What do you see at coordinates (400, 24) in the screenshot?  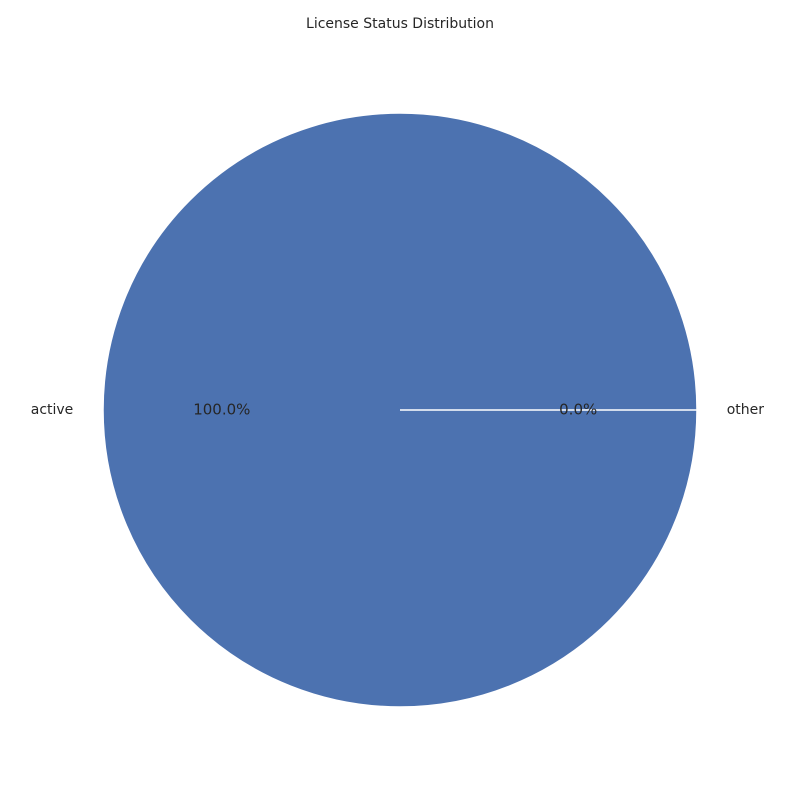 I see `chart-title: License Status Distribution` at bounding box center [400, 24].